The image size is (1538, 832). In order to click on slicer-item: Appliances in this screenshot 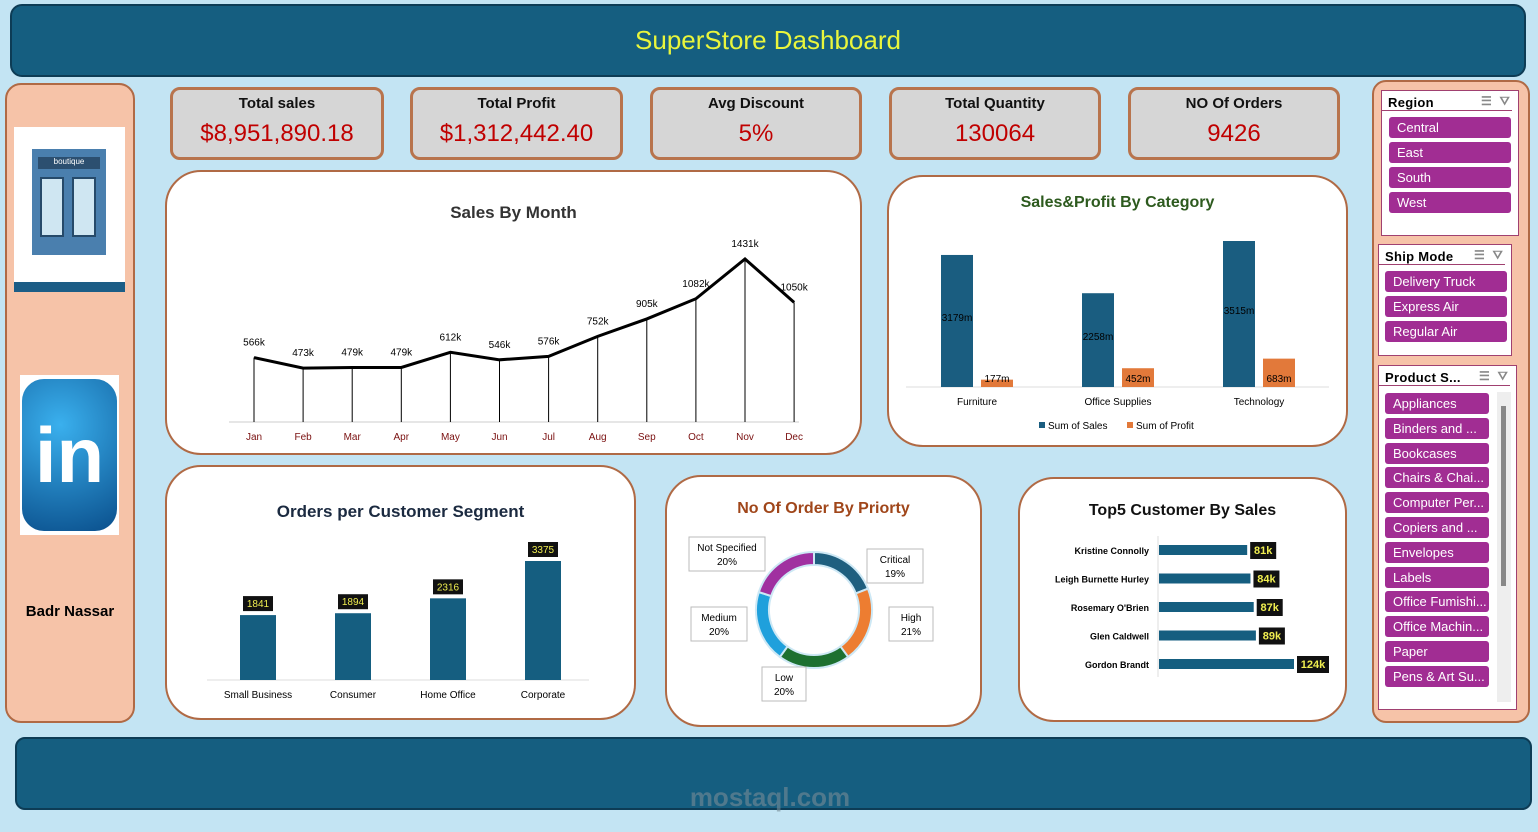, I will do `click(1437, 403)`.